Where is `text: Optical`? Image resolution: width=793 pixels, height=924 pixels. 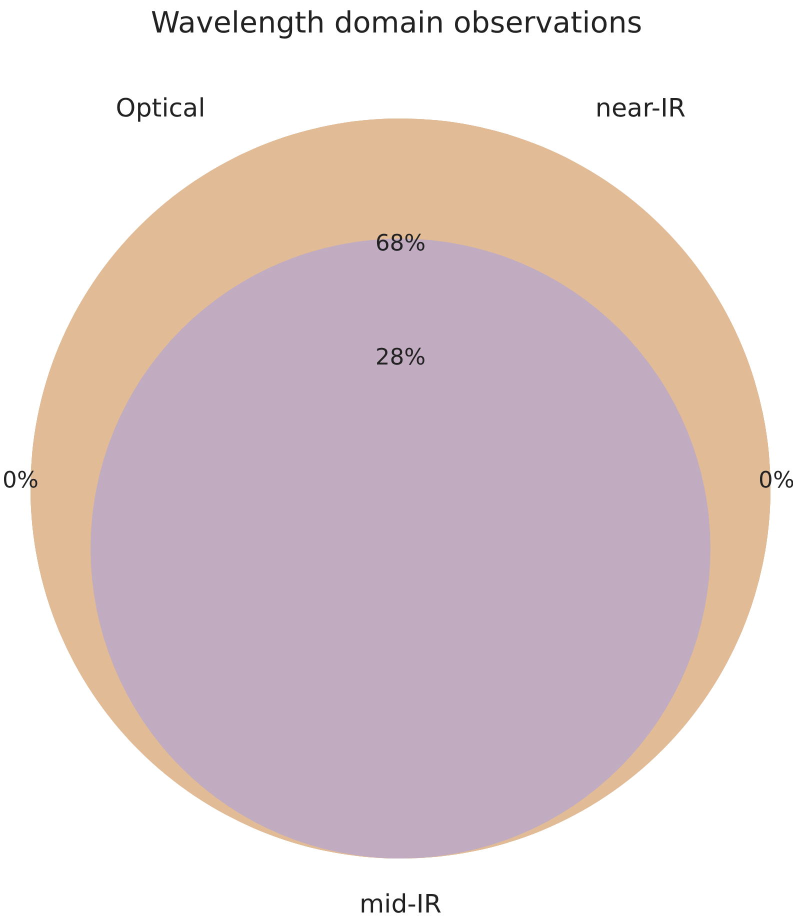 text: Optical is located at coordinates (161, 107).